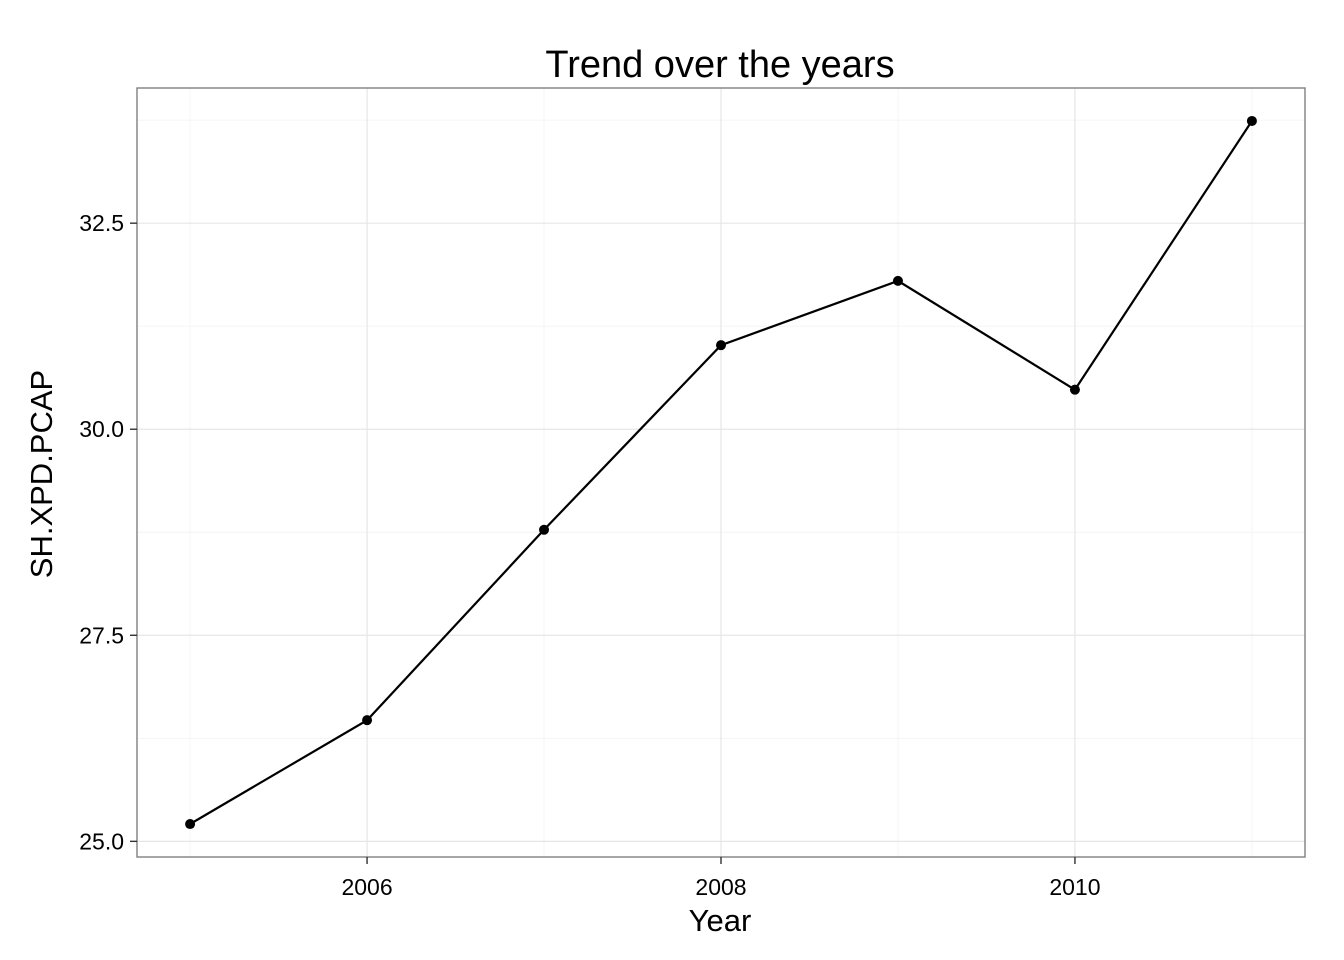 This screenshot has width=1344, height=960. Describe the element at coordinates (720, 920) in the screenshot. I see `x-axis-title: Year` at that location.